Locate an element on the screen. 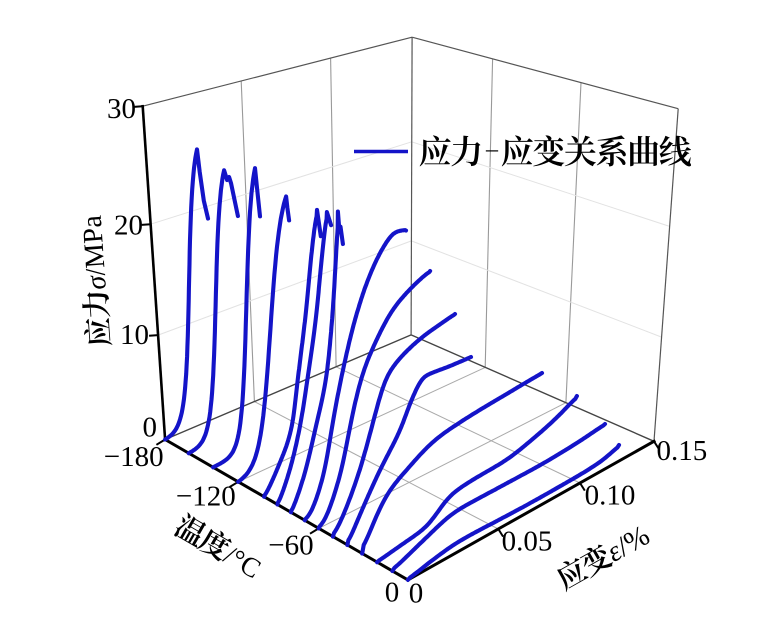 Image resolution: width=765 pixels, height=630 pixels. svg-text: 0.15 is located at coordinates (682, 451).